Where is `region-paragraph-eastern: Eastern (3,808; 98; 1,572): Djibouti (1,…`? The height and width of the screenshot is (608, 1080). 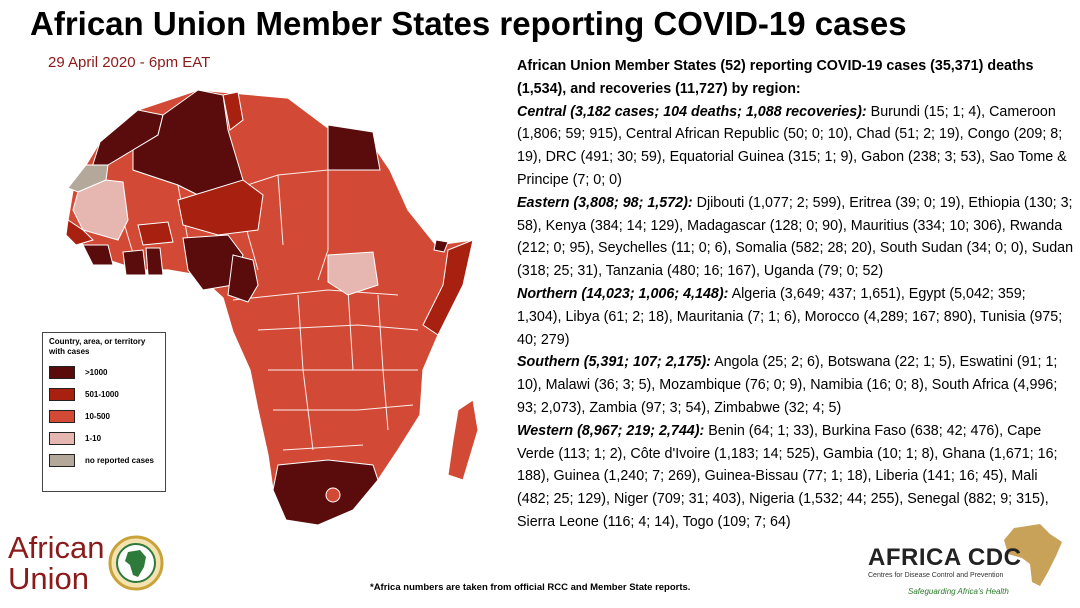 region-paragraph-eastern: Eastern (3,808; 98; 1,572): Djibouti (1,… is located at coordinates (795, 237).